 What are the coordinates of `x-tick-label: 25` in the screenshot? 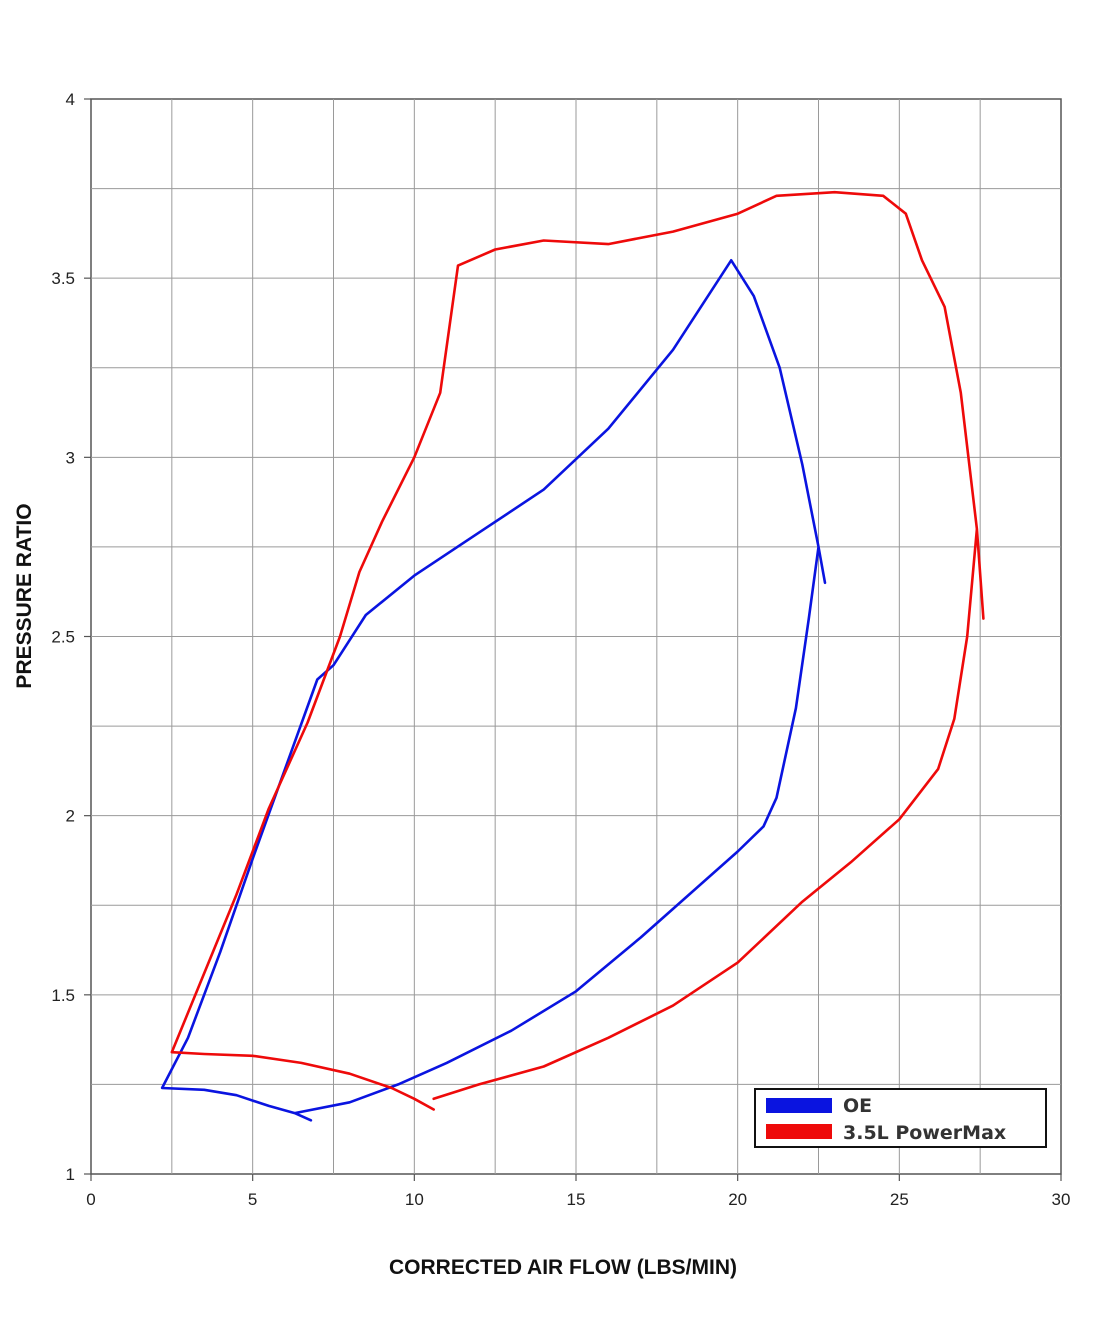 It's located at (899, 1199).